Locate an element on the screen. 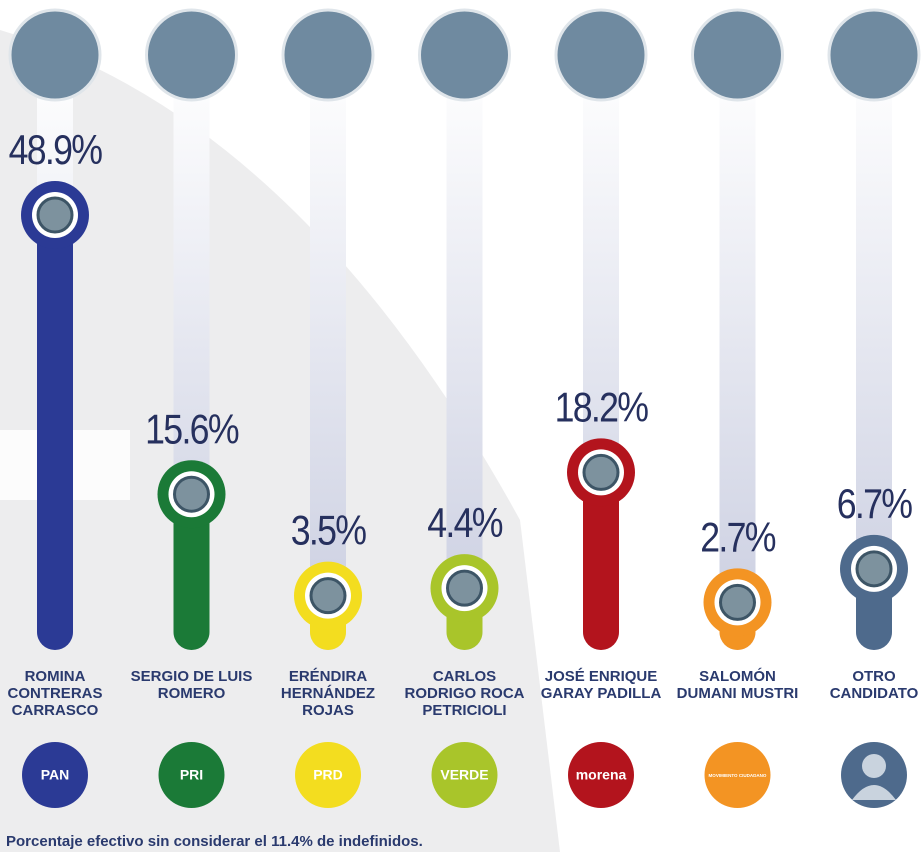 The width and height of the screenshot is (921, 852). avatar-head is located at coordinates (874, 766).